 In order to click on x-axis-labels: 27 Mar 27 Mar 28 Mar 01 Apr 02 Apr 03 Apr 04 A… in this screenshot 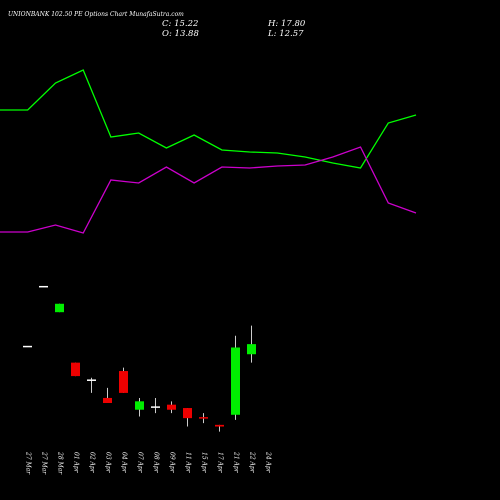, I will do `click(148, 463)`.